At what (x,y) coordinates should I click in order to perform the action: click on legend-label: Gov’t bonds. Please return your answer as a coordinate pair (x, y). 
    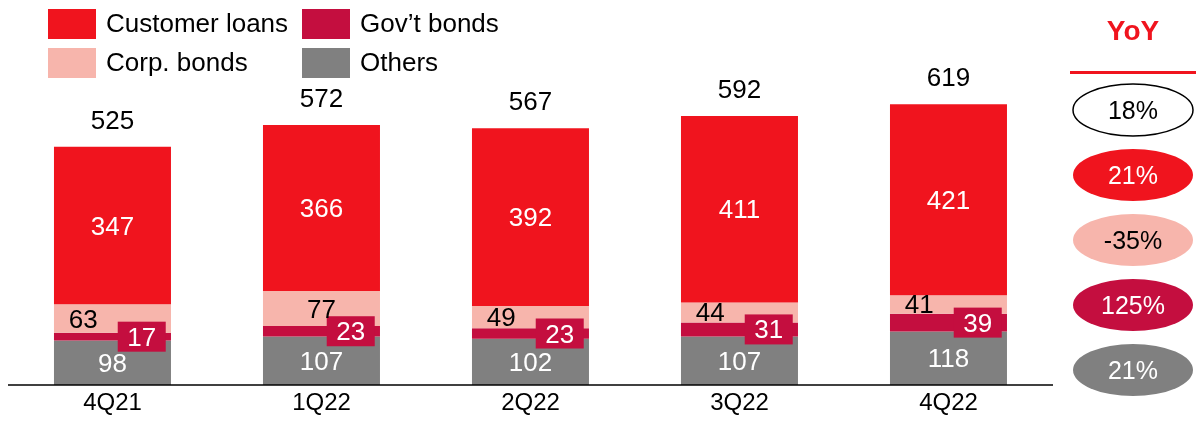
    Looking at the image, I should click on (429, 23).